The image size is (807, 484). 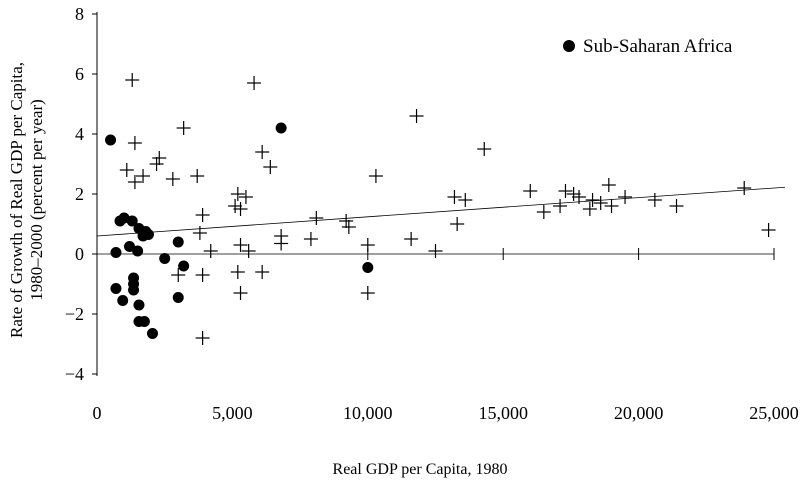 What do you see at coordinates (232, 413) in the screenshot?
I see `x-tick-label: 5,000` at bounding box center [232, 413].